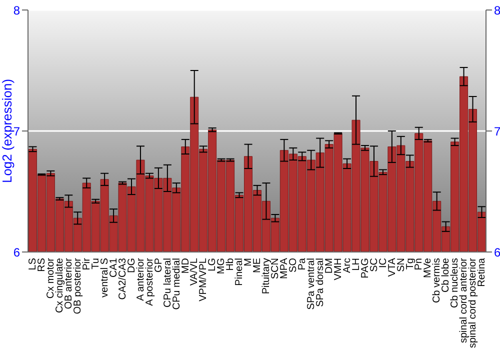 This screenshot has width=500, height=350. I want to click on x-tick-label: OB anterior, so click(69, 283).